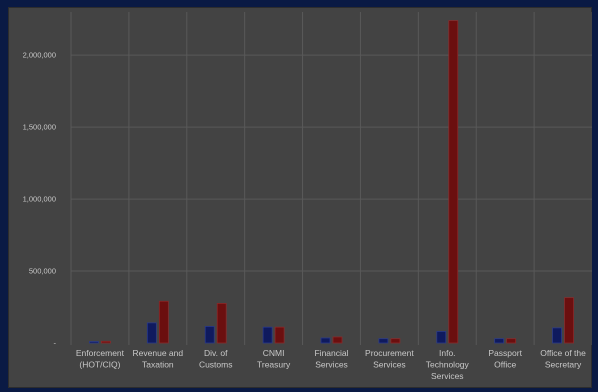 This screenshot has width=598, height=392. I want to click on category-label: Passport, so click(505, 353).